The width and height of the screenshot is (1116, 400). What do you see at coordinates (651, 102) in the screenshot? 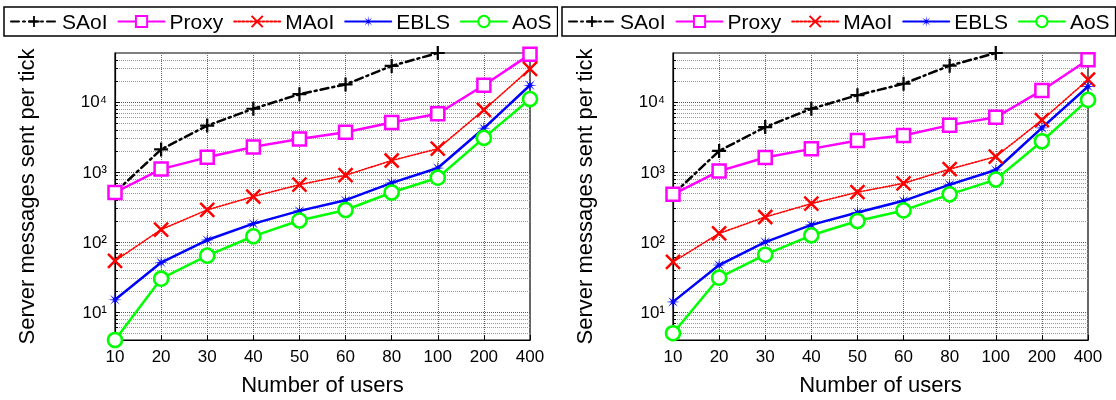
I see `y-tick-label: 10⁴` at bounding box center [651, 102].